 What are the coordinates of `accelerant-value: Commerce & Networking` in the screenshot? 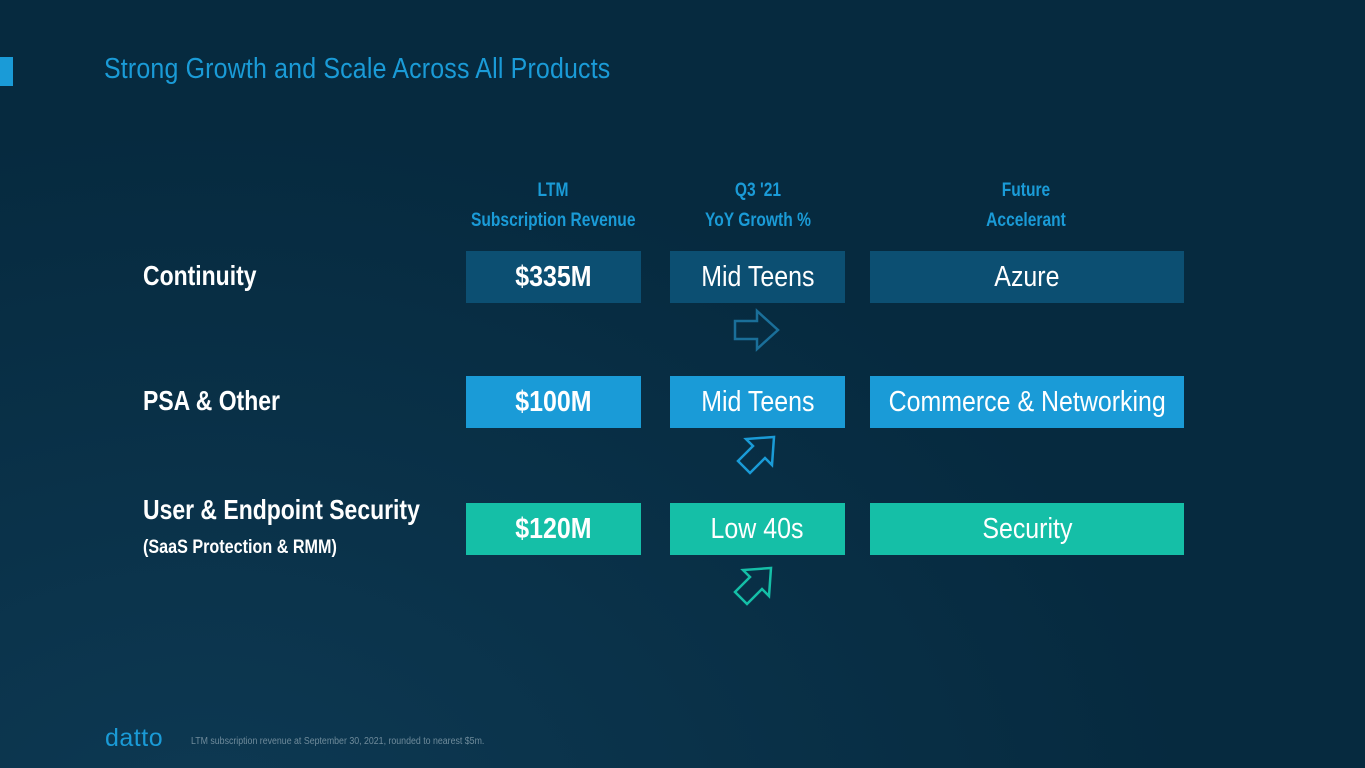 It's located at (1027, 401).